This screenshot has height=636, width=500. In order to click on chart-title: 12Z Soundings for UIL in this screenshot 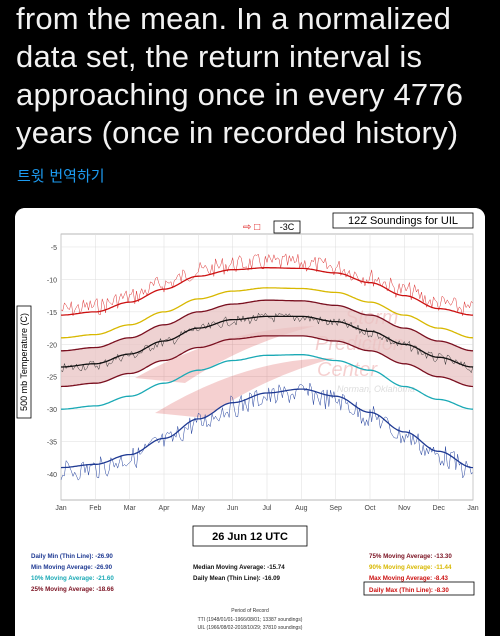, I will do `click(403, 221)`.